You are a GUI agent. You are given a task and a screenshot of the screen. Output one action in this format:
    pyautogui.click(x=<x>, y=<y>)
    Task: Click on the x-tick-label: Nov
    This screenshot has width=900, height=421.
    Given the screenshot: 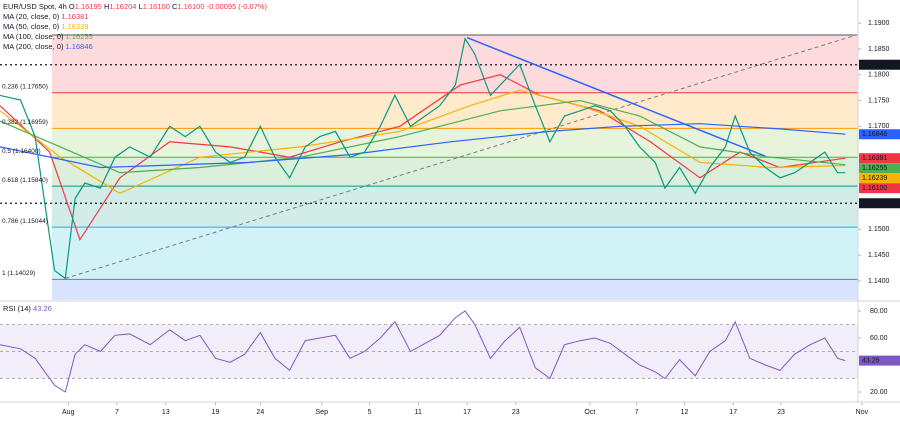 What is the action you would take?
    pyautogui.click(x=862, y=412)
    